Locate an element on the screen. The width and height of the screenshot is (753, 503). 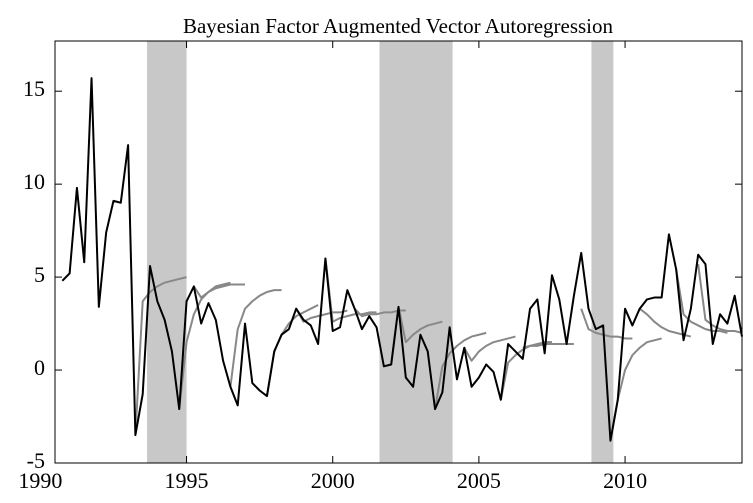
y-tick-label: 15 is located at coordinates (34, 88).